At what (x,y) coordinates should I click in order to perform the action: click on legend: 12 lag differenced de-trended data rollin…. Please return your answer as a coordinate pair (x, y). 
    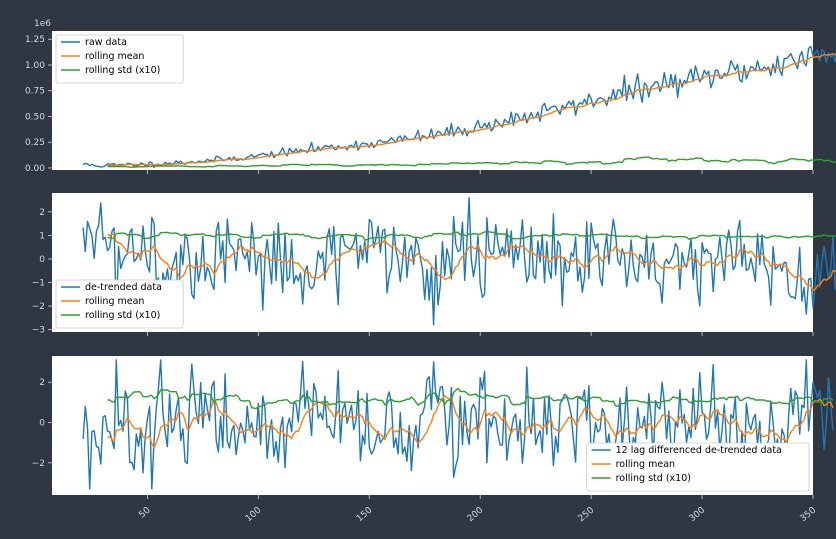
    Looking at the image, I should click on (698, 467).